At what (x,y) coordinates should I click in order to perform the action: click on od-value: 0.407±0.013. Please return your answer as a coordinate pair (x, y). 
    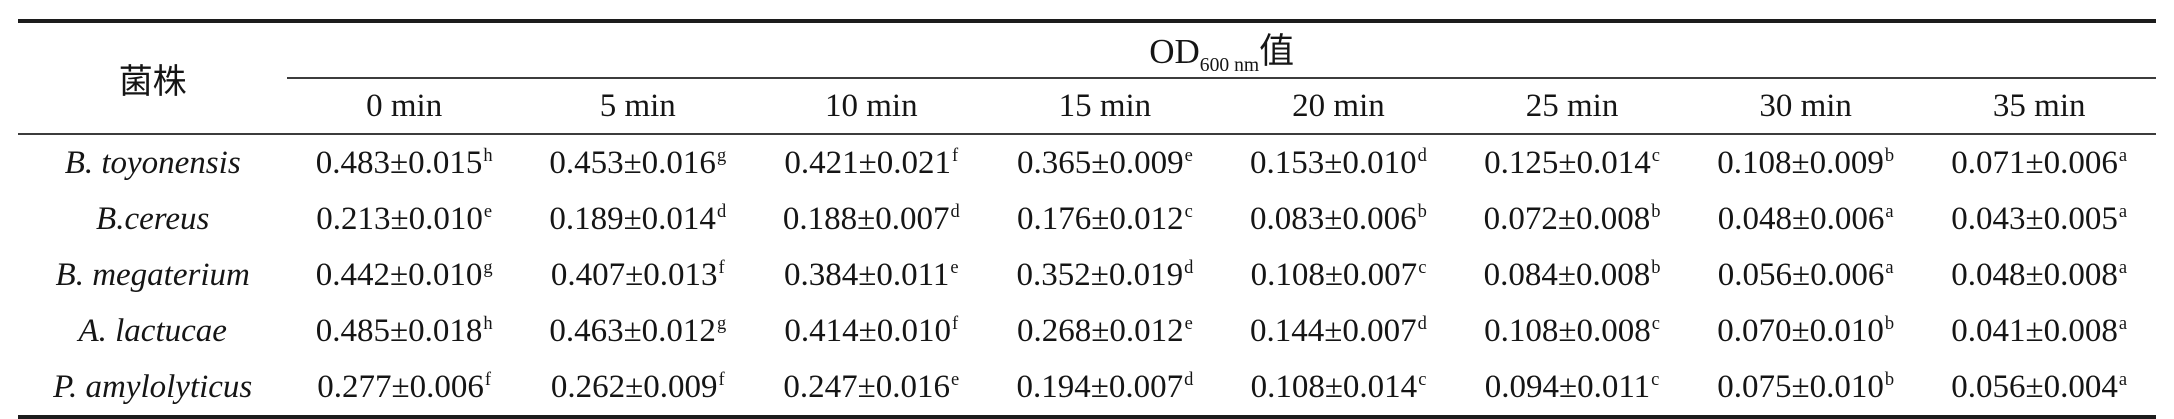
    Looking at the image, I should click on (634, 274).